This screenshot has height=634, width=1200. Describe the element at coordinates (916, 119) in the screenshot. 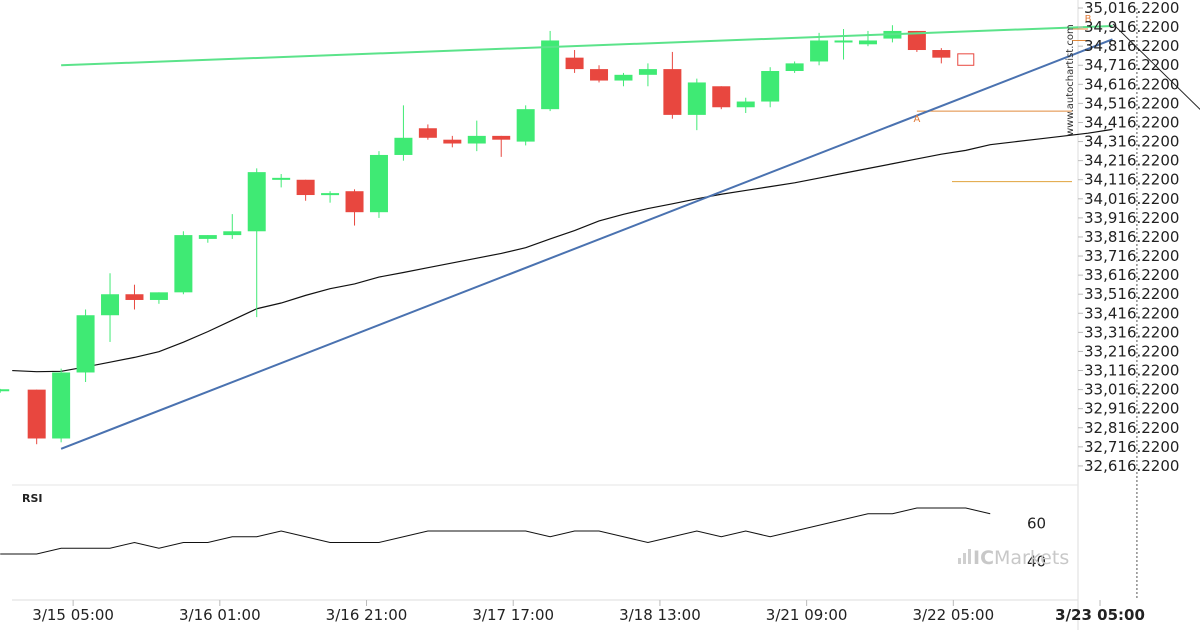

I see `point-a-label: A` at that location.